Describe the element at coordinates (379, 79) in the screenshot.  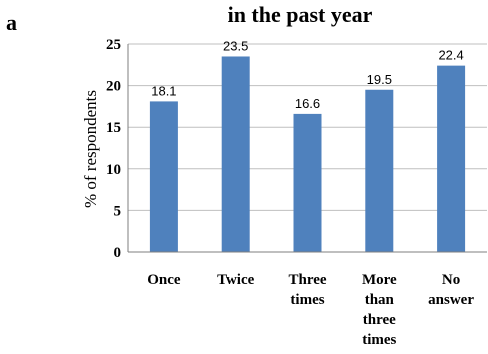
I see `data-label: 19.5` at that location.